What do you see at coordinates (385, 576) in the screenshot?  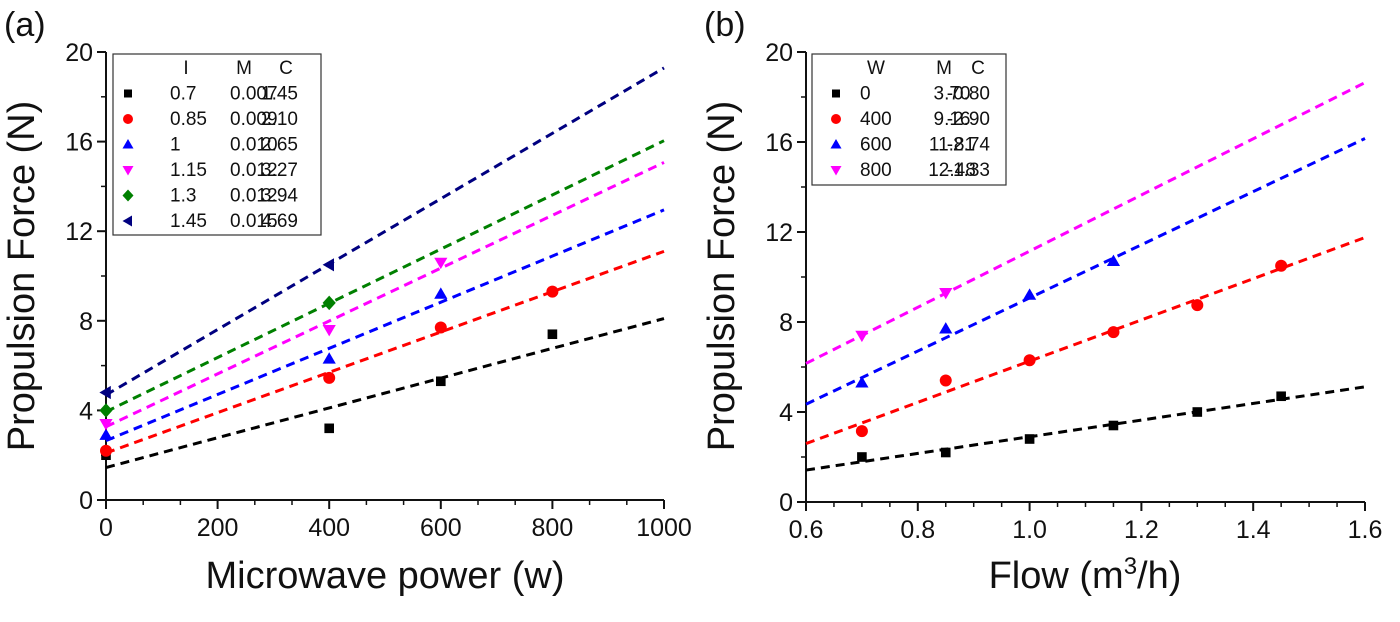 I see `panel-a-x-axis-title: Microwave power (w)` at bounding box center [385, 576].